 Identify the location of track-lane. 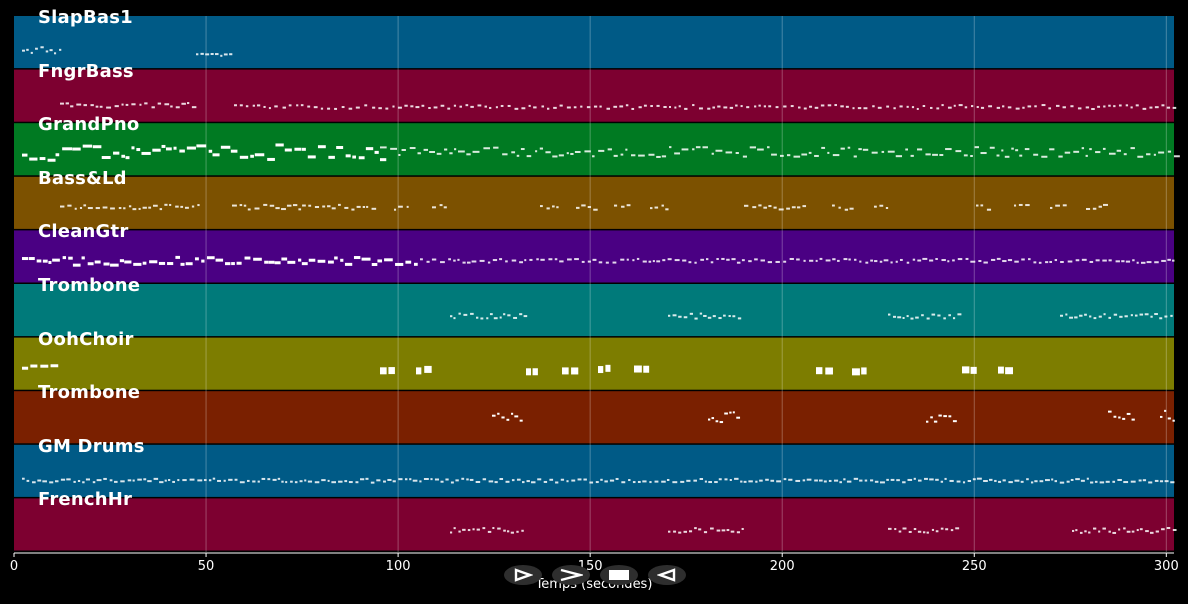
(594, 524).